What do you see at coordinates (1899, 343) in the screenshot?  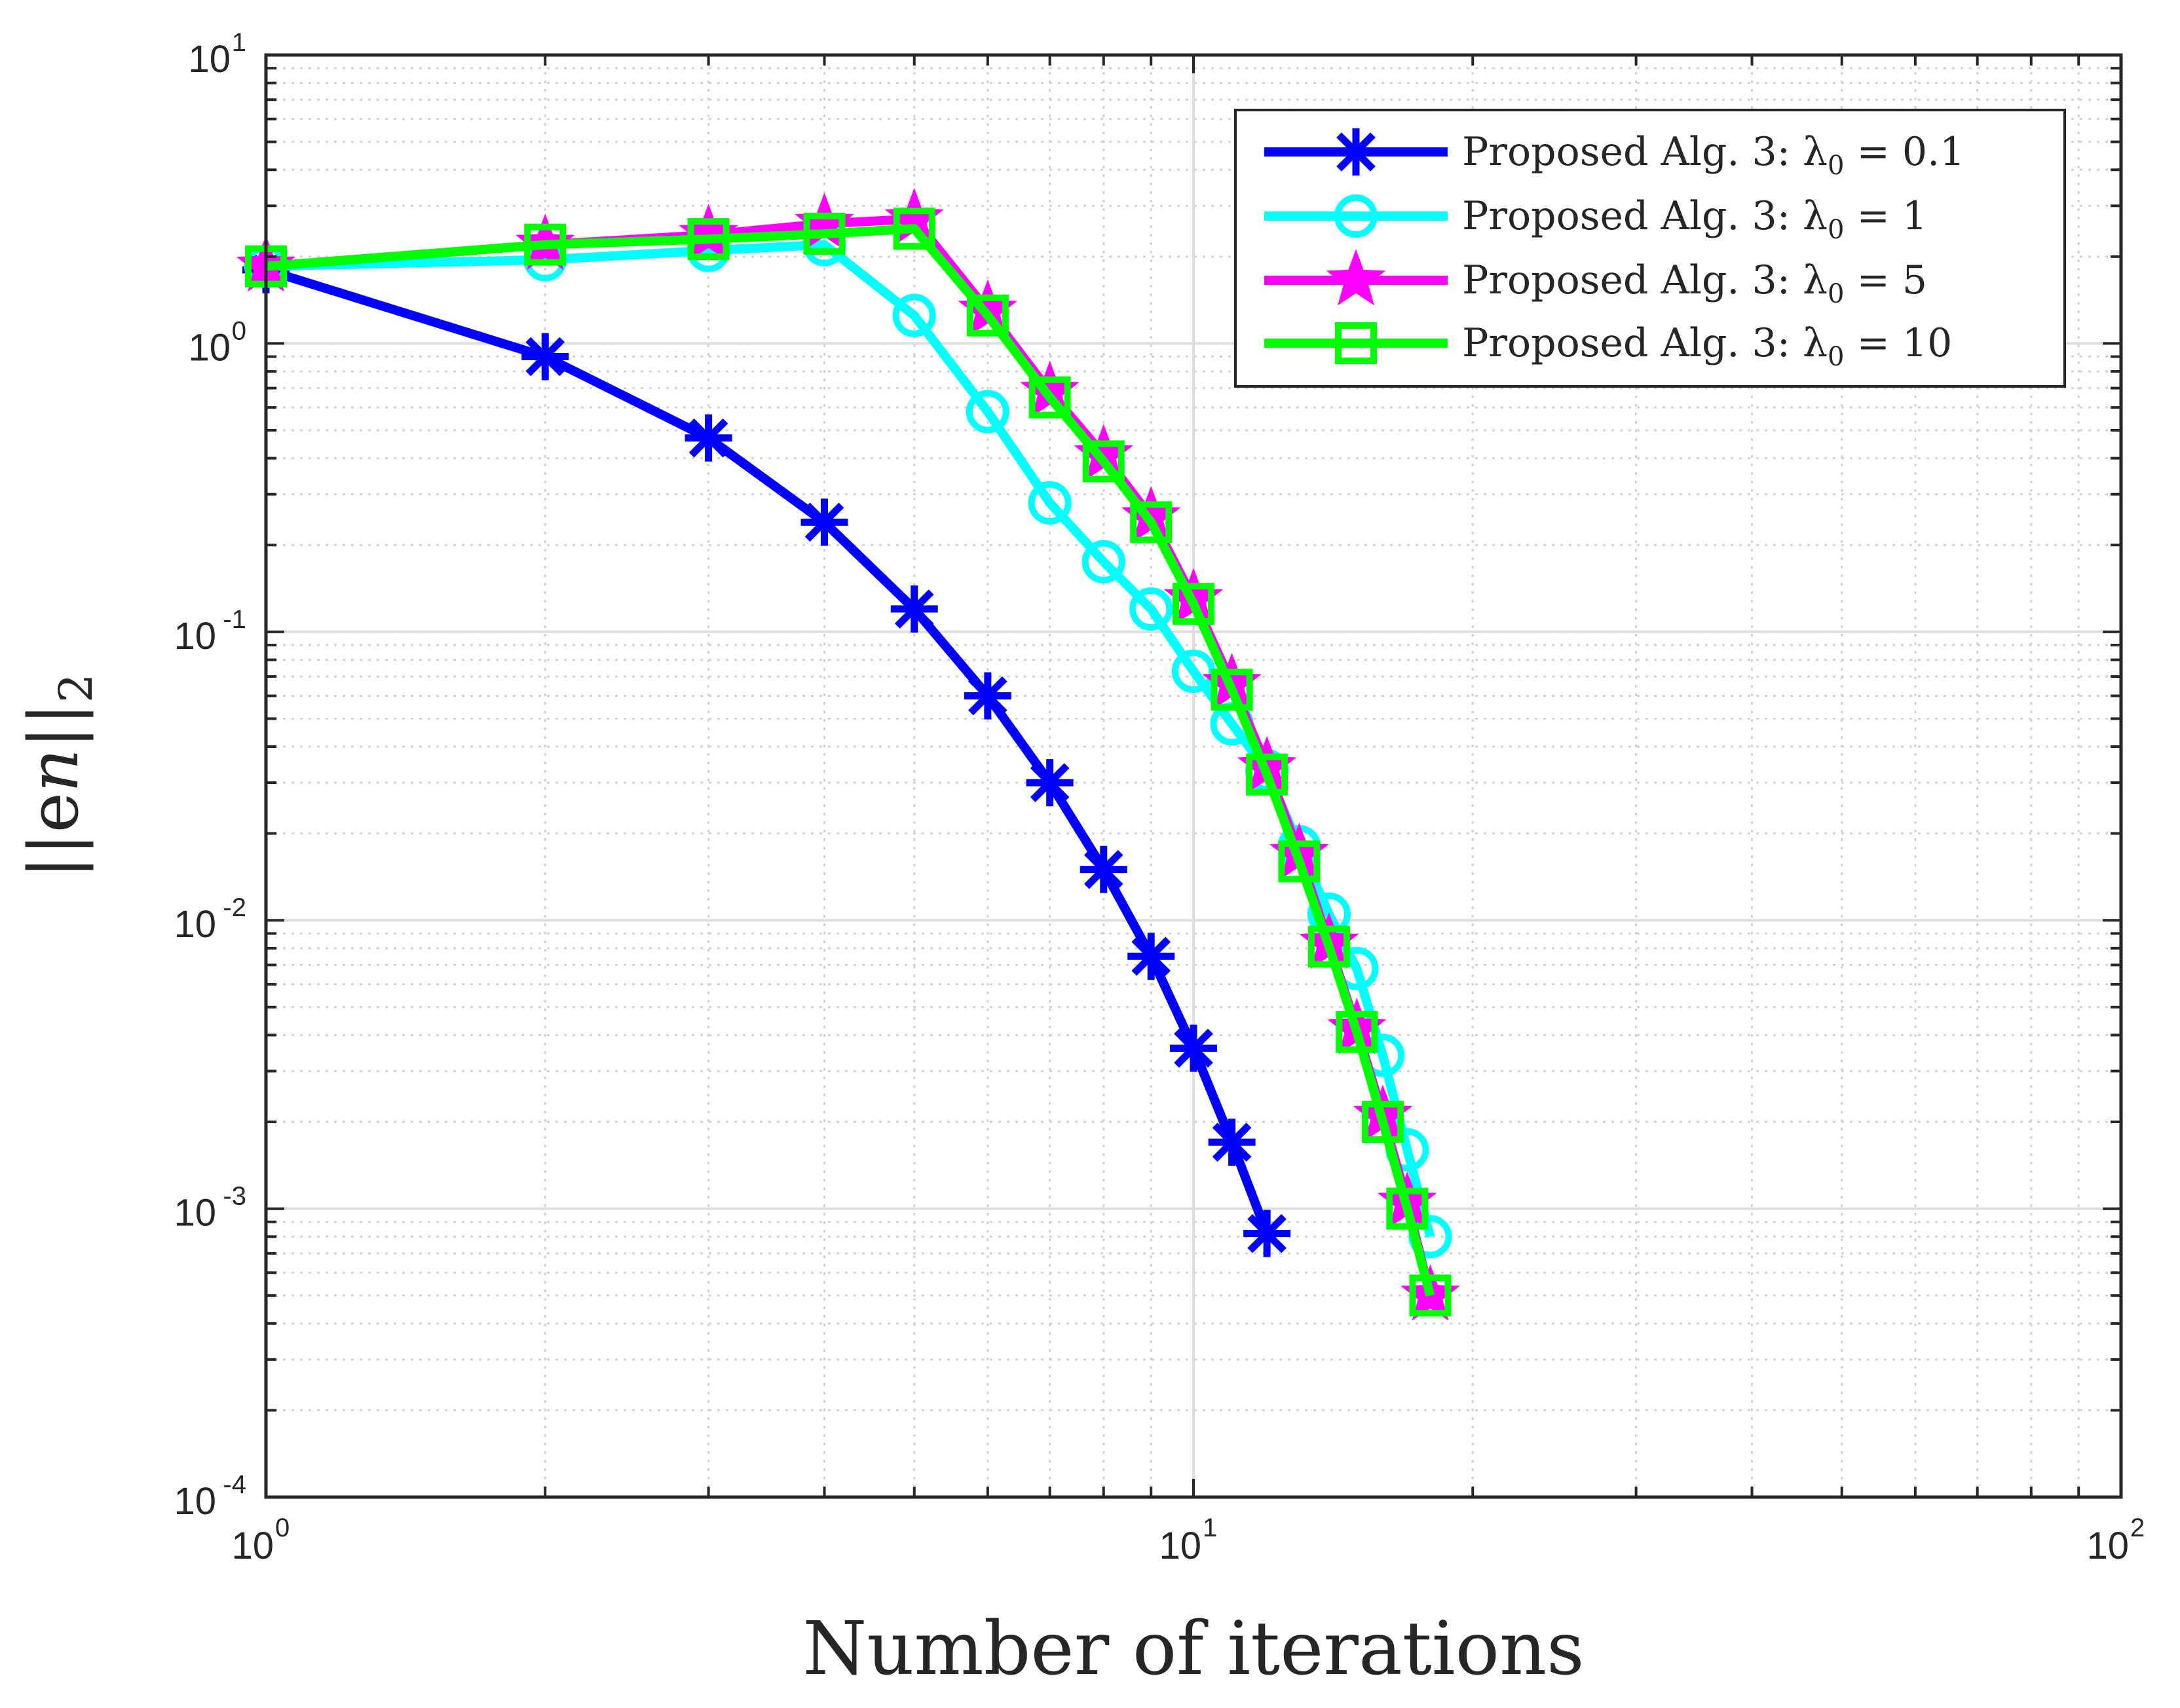 I see `legend-label-suffix: = 10` at bounding box center [1899, 343].